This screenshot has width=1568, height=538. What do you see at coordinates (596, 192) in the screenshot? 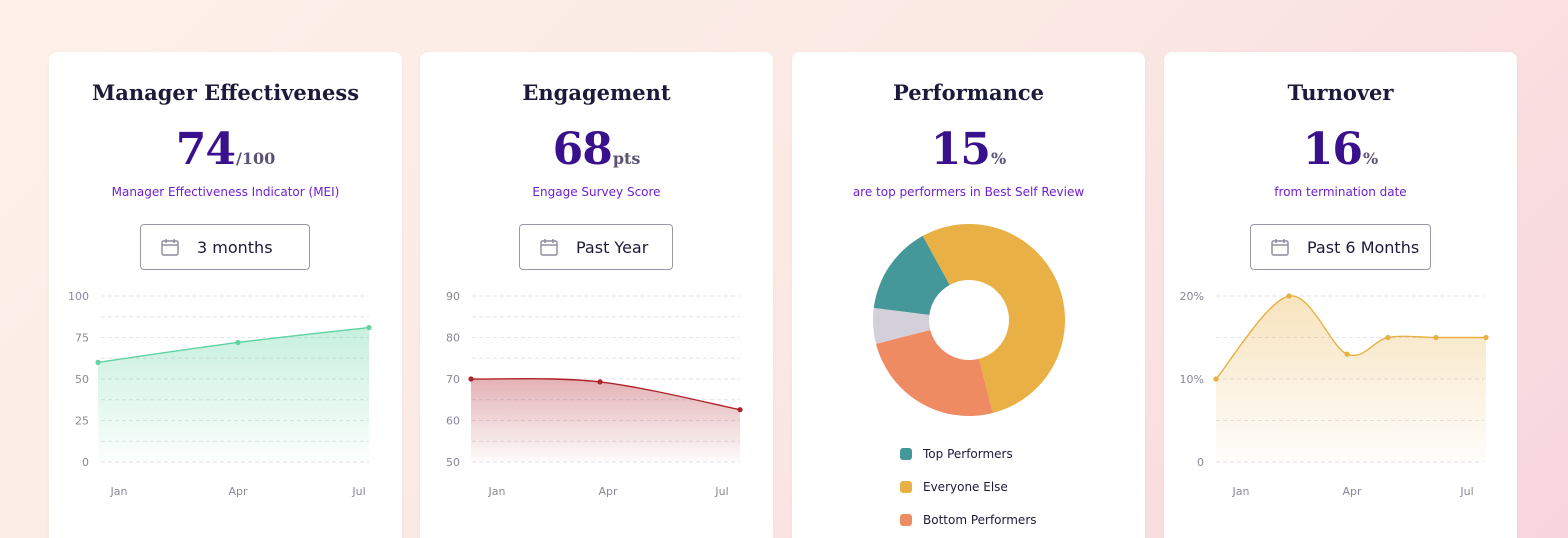
I see `metric-description: Engage Survey Score` at bounding box center [596, 192].